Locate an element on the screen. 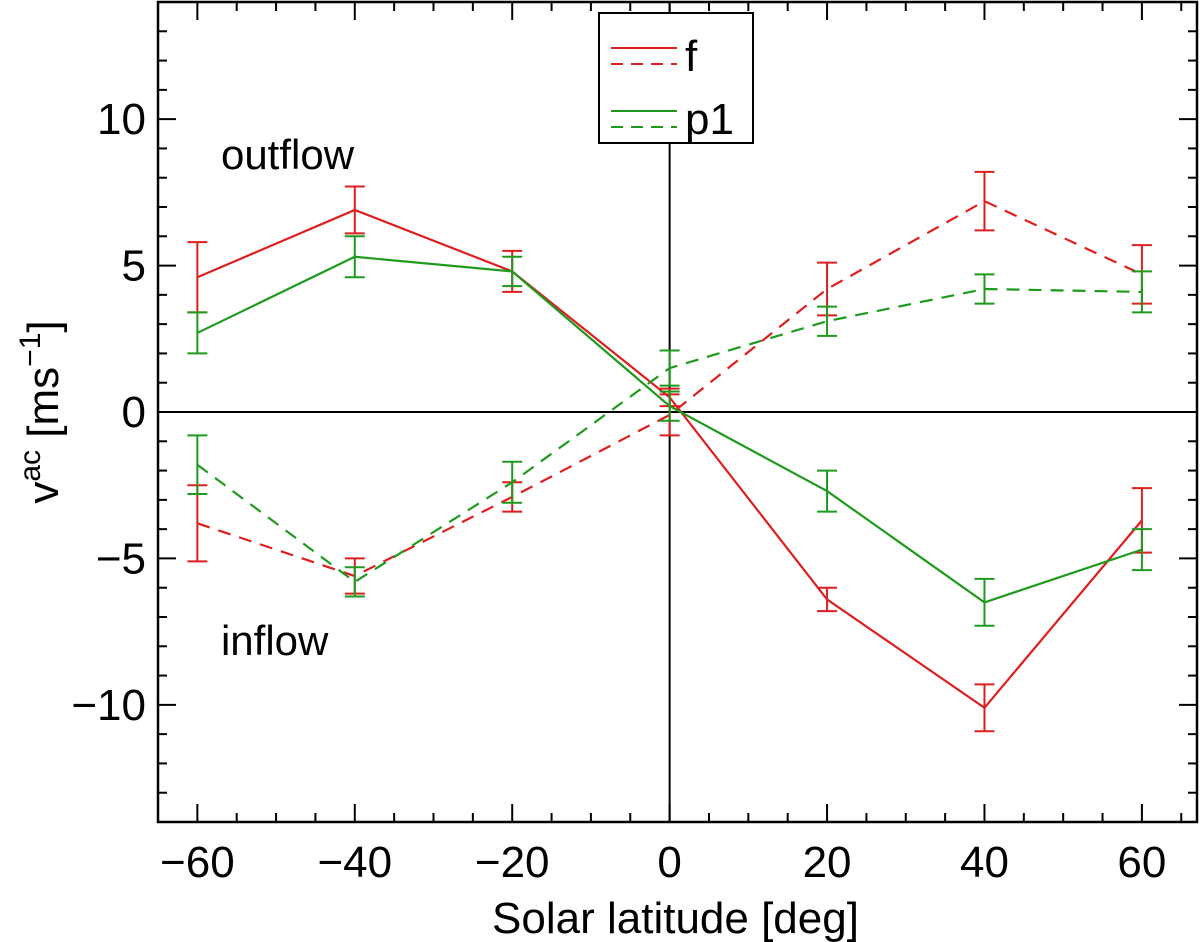 Image resolution: width=1200 pixels, height=942 pixels. y-tick-label: −10 is located at coordinates (108, 705).